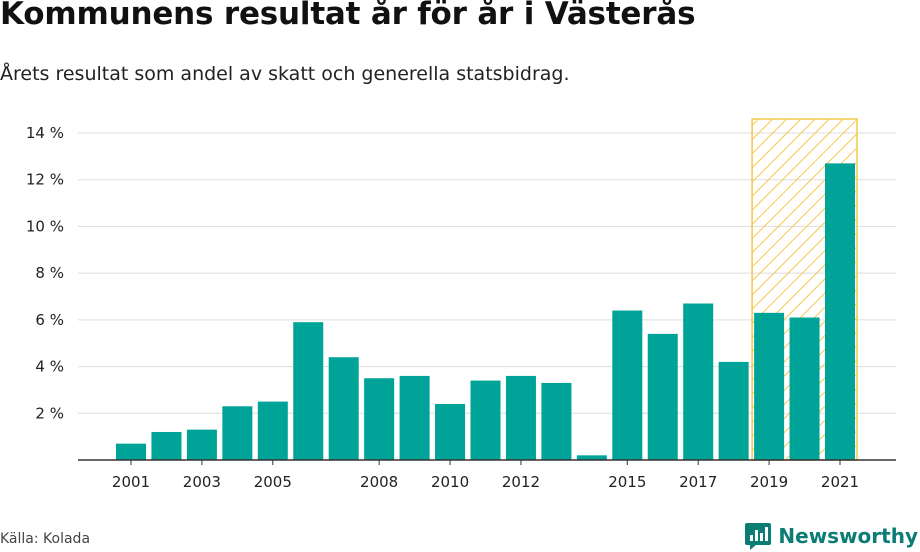  What do you see at coordinates (273, 482) in the screenshot?
I see `x-tick-label: 2005` at bounding box center [273, 482].